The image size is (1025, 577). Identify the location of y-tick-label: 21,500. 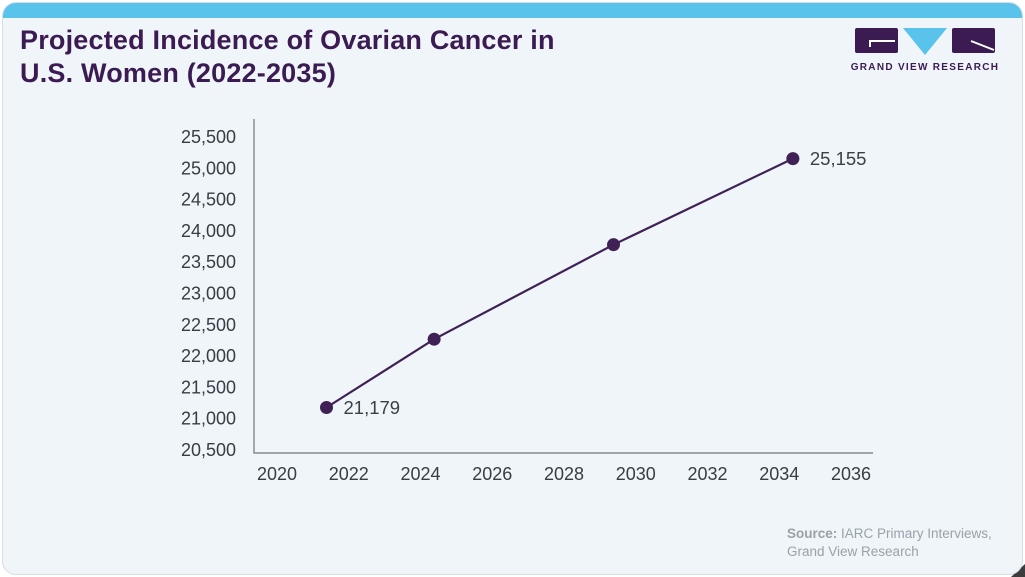
(208, 387).